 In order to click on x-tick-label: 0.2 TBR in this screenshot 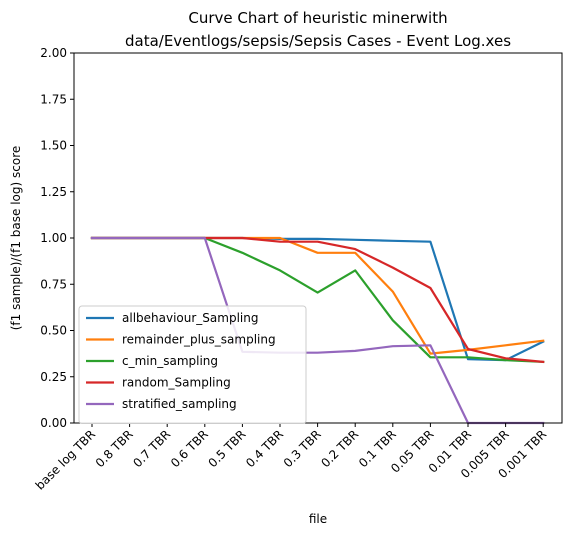, I will do `click(339, 448)`.